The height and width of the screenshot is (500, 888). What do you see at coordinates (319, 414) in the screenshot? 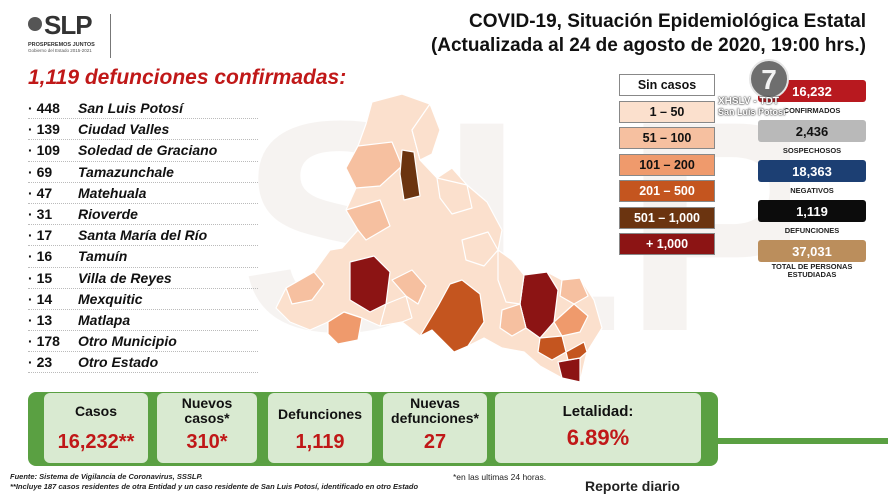
I see `card-label: Defunciones` at bounding box center [319, 414].